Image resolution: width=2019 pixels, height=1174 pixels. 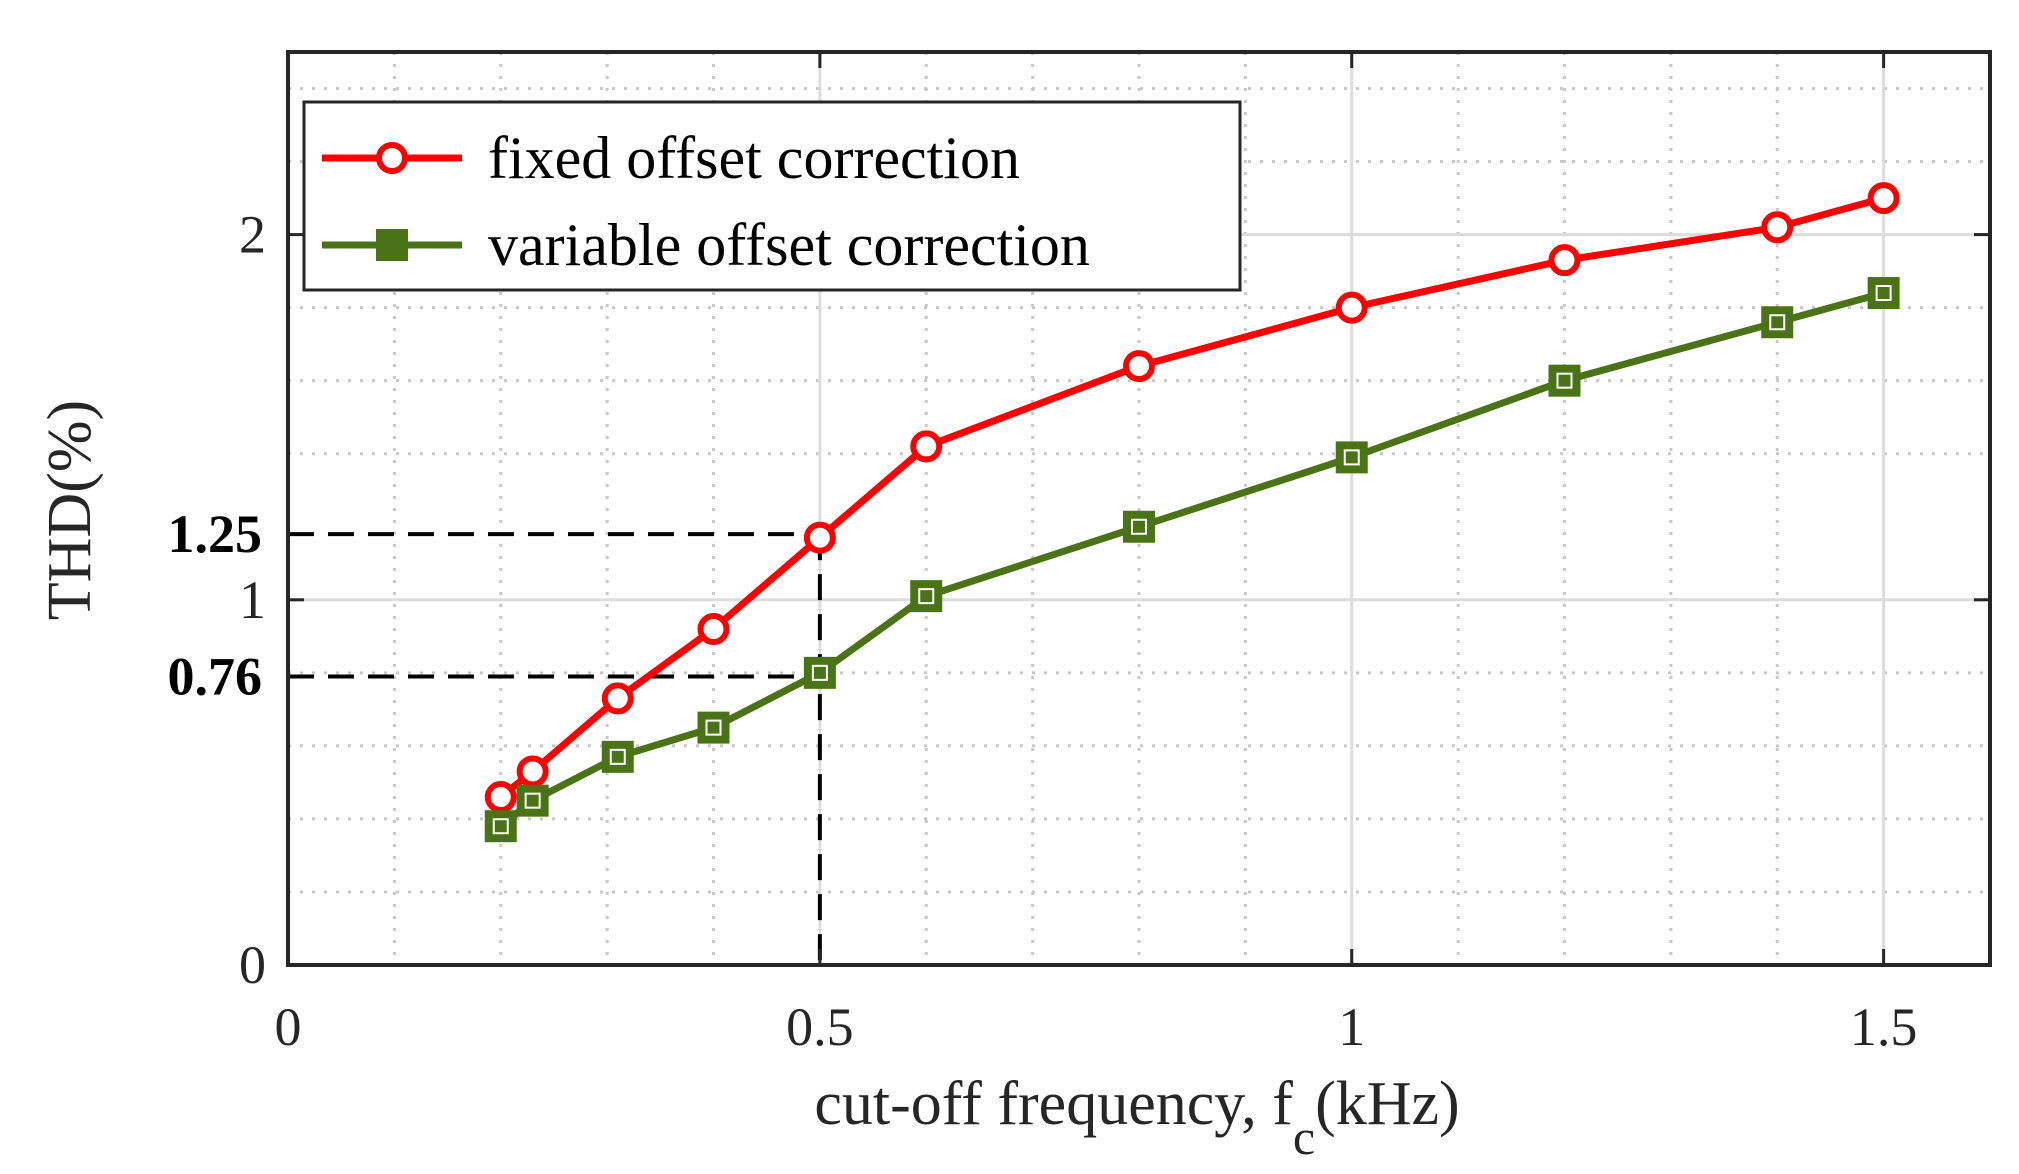 What do you see at coordinates (1096, 1027) in the screenshot?
I see `x-tick-labels: 0 0.5 1 1.5` at bounding box center [1096, 1027].